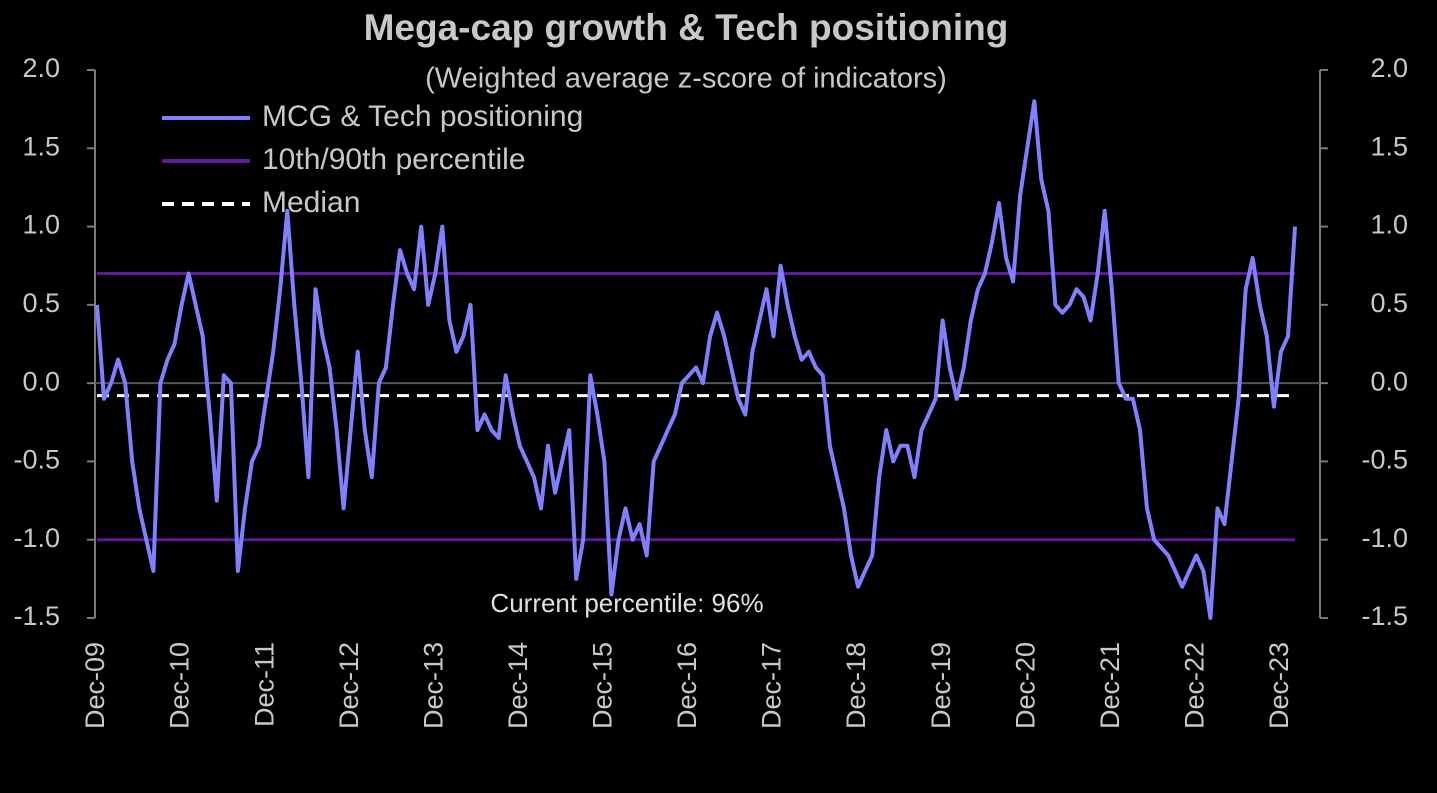 The width and height of the screenshot is (1437, 793). Describe the element at coordinates (180, 685) in the screenshot. I see `x-tick-label: Dec-10` at that location.